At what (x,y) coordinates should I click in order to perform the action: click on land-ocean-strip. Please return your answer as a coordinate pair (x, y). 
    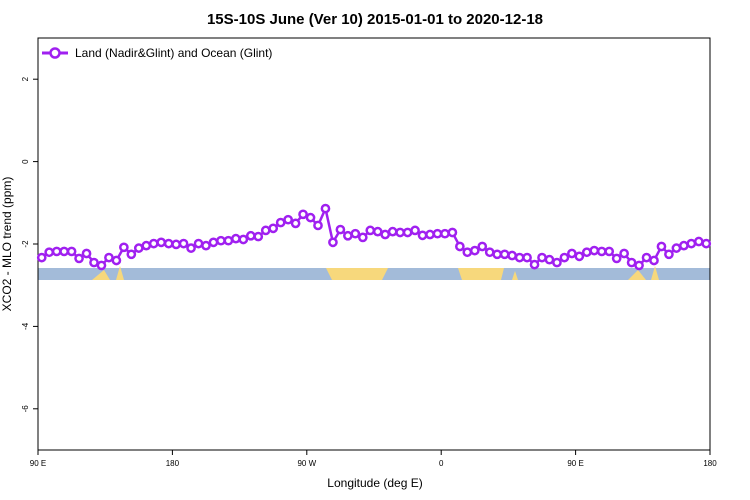
    Looking at the image, I should click on (374, 273).